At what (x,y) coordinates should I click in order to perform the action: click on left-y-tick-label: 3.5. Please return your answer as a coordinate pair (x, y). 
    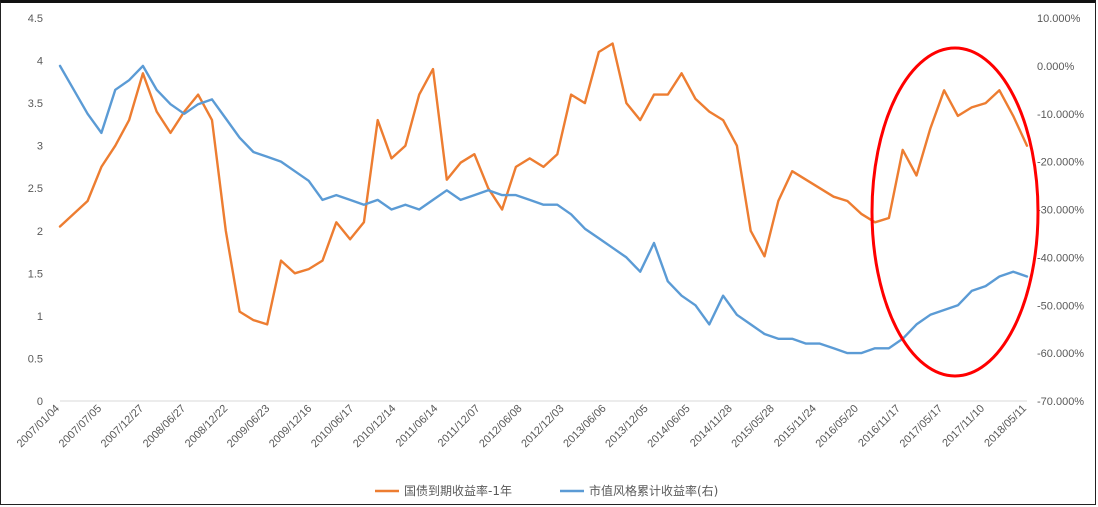
    Looking at the image, I should click on (35, 104).